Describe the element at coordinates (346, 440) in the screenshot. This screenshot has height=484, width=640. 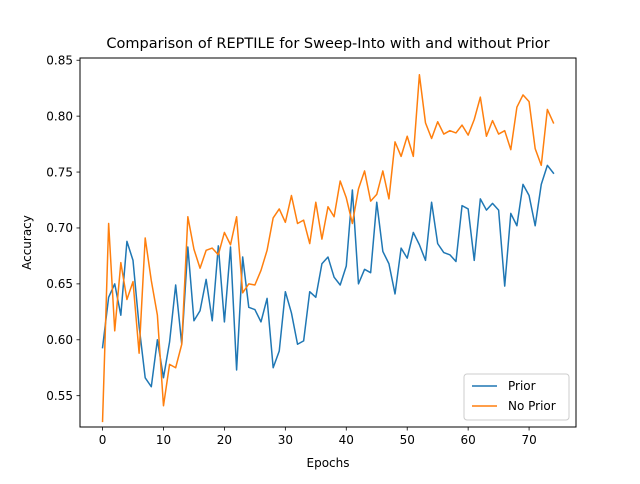
I see `x-tick-label: 40` at that location.